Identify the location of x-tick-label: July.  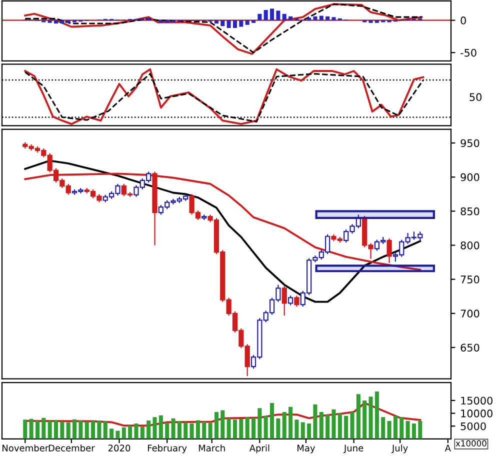
(400, 449).